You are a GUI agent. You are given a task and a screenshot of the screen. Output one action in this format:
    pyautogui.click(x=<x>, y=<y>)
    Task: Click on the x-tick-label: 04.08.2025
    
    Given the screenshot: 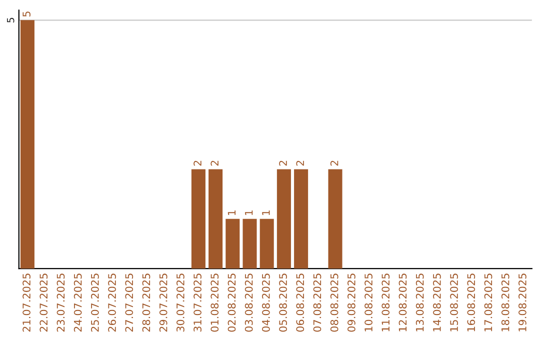 What is the action you would take?
    pyautogui.click(x=266, y=303)
    